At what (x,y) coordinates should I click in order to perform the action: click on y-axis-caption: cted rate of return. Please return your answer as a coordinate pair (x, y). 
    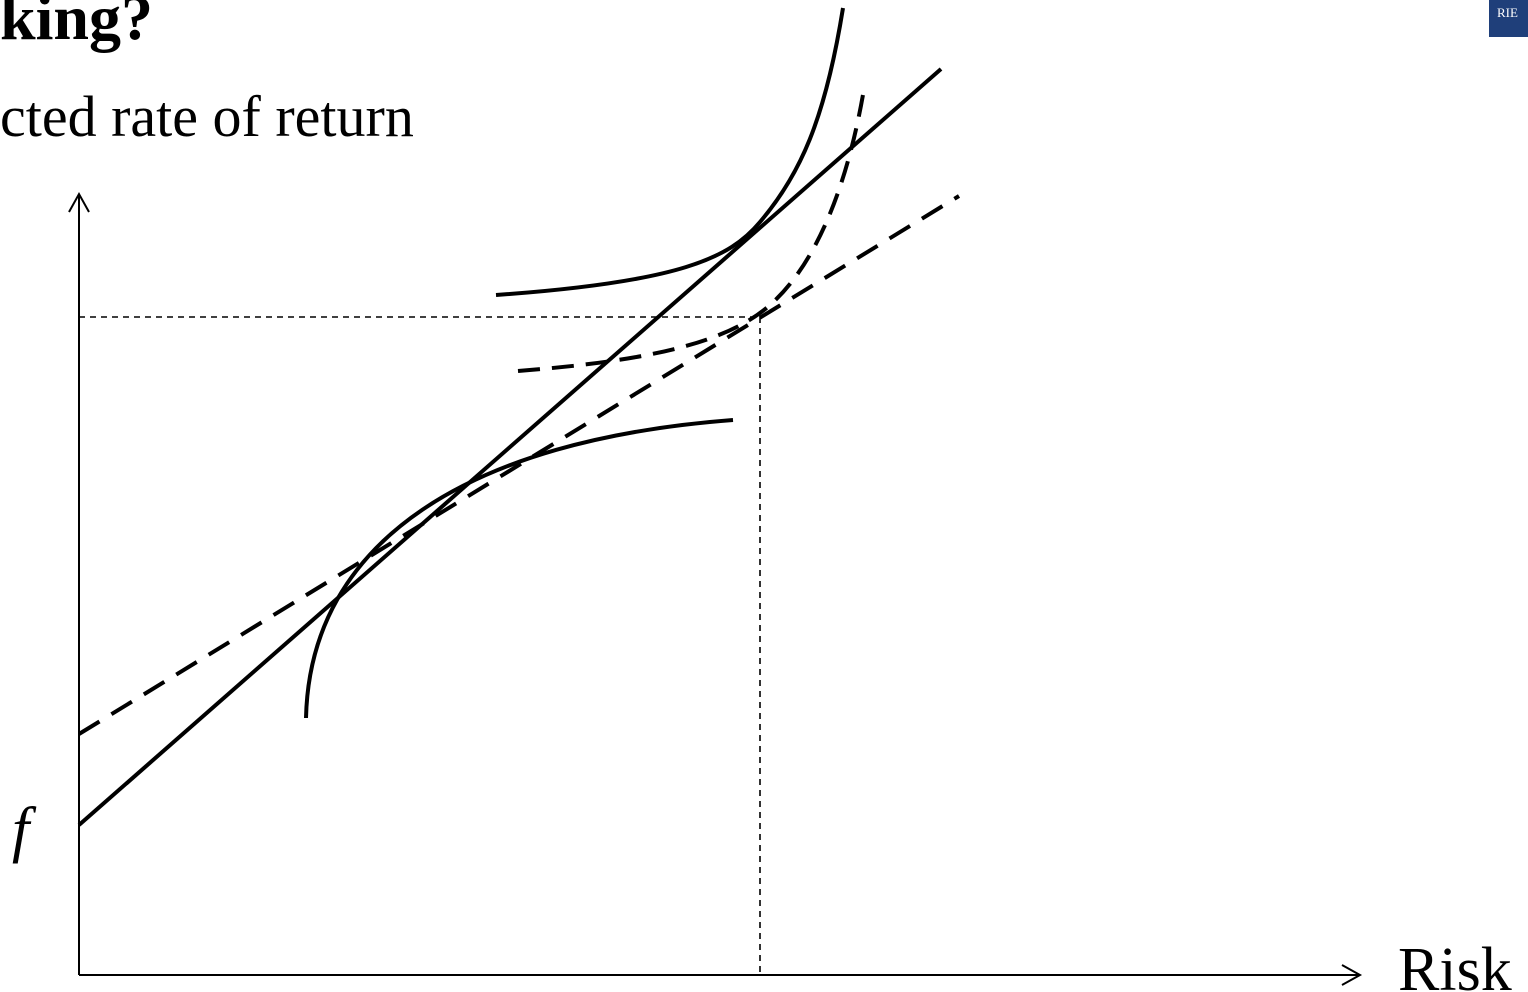
    Looking at the image, I should click on (207, 116).